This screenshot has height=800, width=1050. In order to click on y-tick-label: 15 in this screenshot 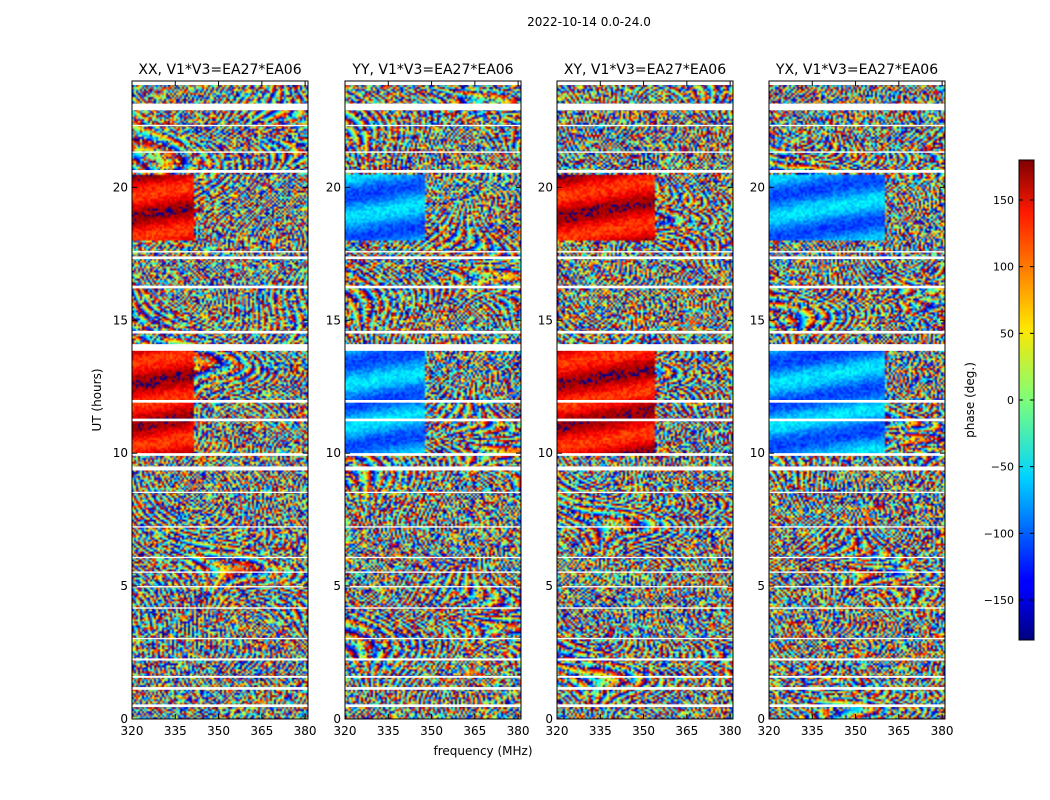, I will do `click(545, 320)`.